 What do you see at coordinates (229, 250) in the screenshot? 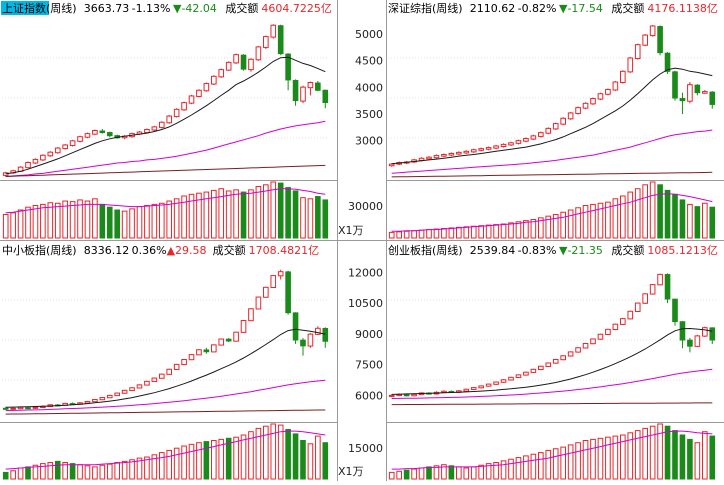
I see `turnover-label: 成交额` at bounding box center [229, 250].